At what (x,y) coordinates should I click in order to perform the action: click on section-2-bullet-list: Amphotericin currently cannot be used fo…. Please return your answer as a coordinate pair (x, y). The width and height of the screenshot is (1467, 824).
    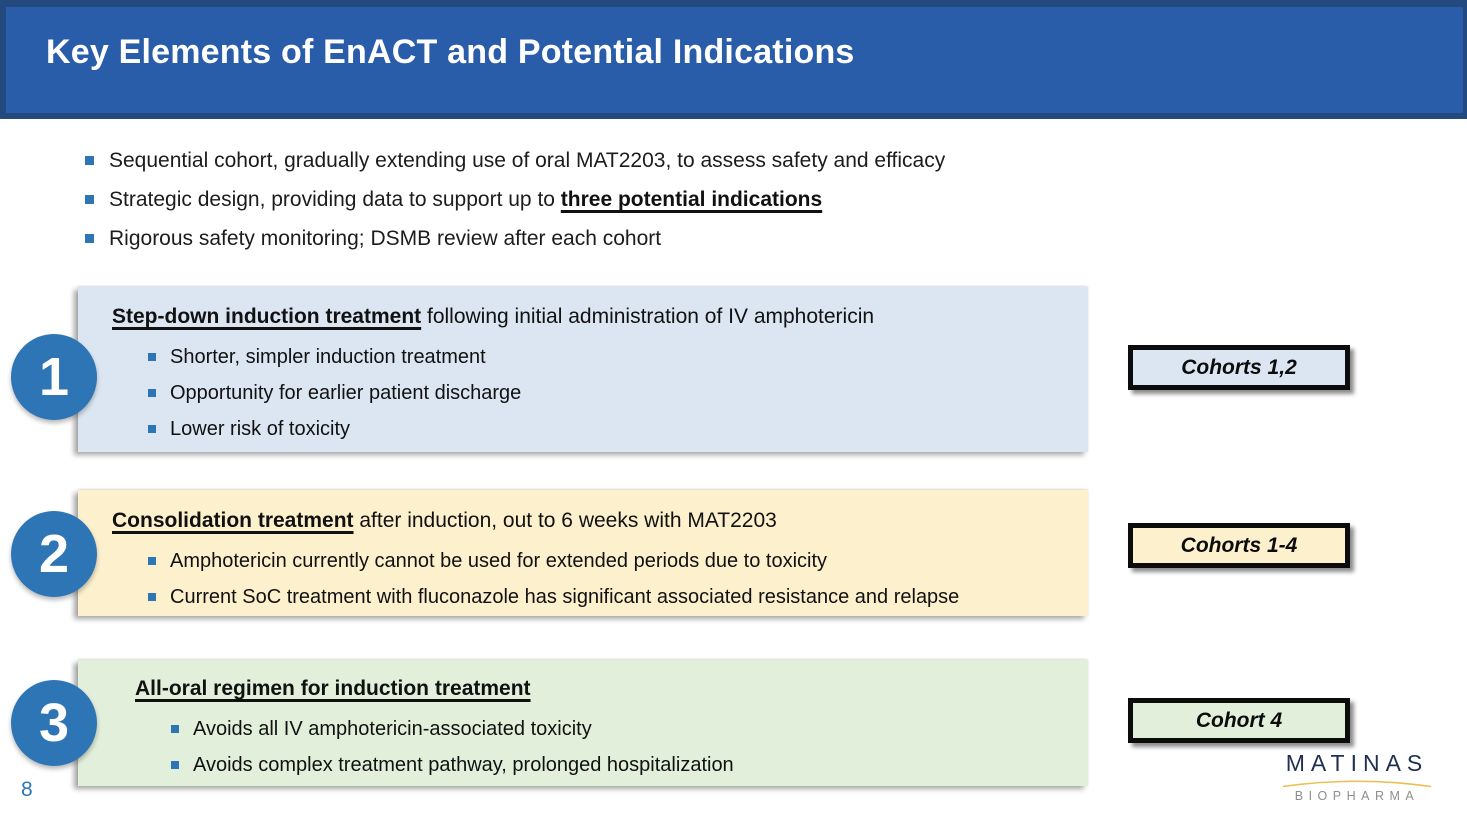
    Looking at the image, I should click on (595, 579).